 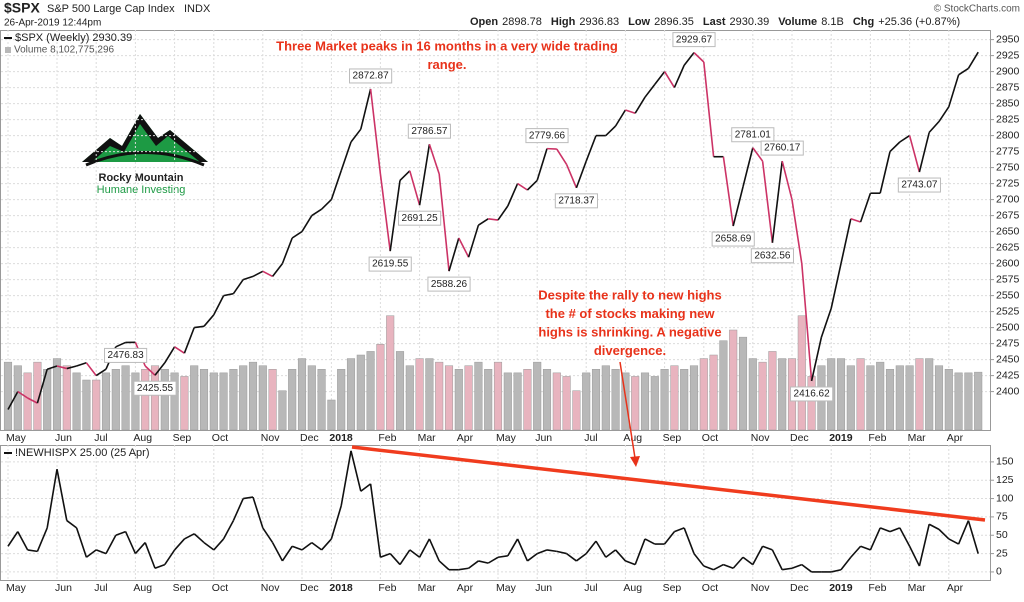 I want to click on quote-label: High, so click(x=563, y=22).